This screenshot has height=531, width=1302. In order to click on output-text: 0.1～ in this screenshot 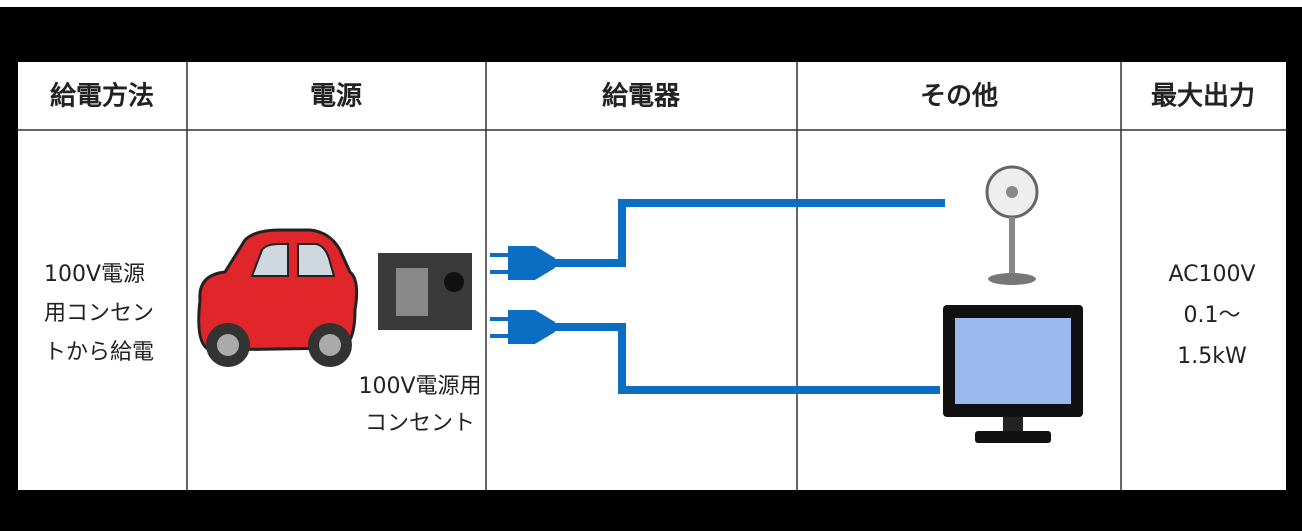, I will do `click(1212, 315)`.